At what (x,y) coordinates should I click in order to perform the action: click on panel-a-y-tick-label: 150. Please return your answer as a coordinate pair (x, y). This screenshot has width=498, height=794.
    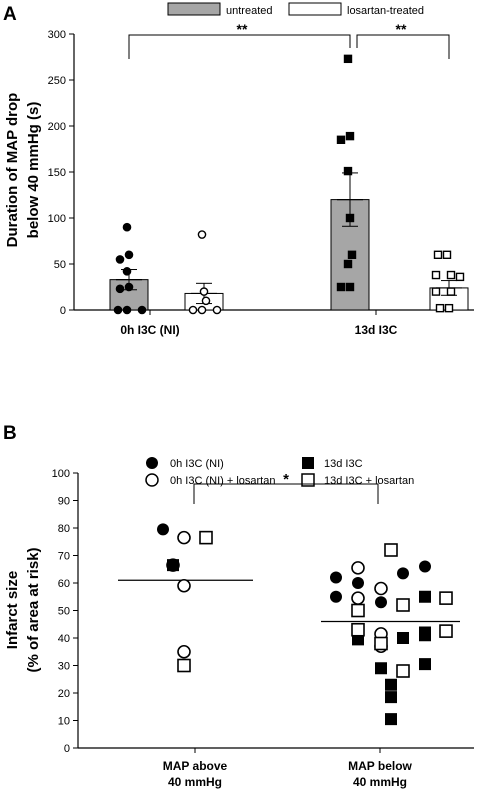
    Looking at the image, I should click on (57, 173).